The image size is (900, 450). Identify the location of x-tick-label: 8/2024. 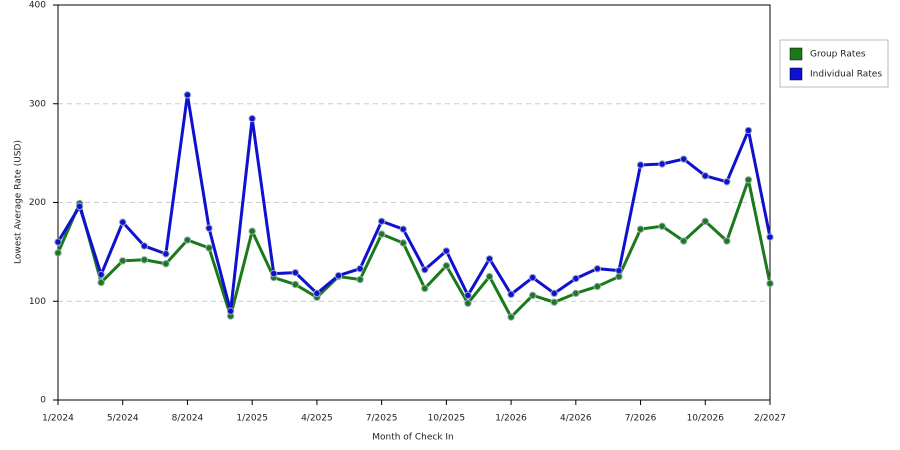
(188, 419).